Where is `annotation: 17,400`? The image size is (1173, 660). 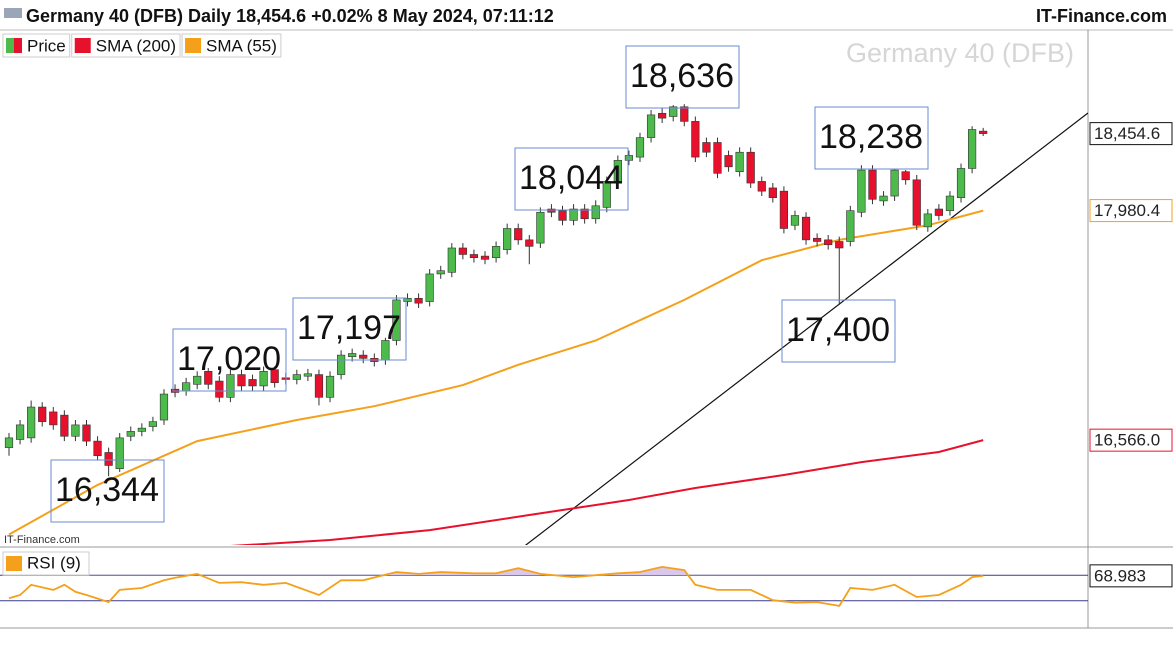 annotation: 17,400 is located at coordinates (838, 330).